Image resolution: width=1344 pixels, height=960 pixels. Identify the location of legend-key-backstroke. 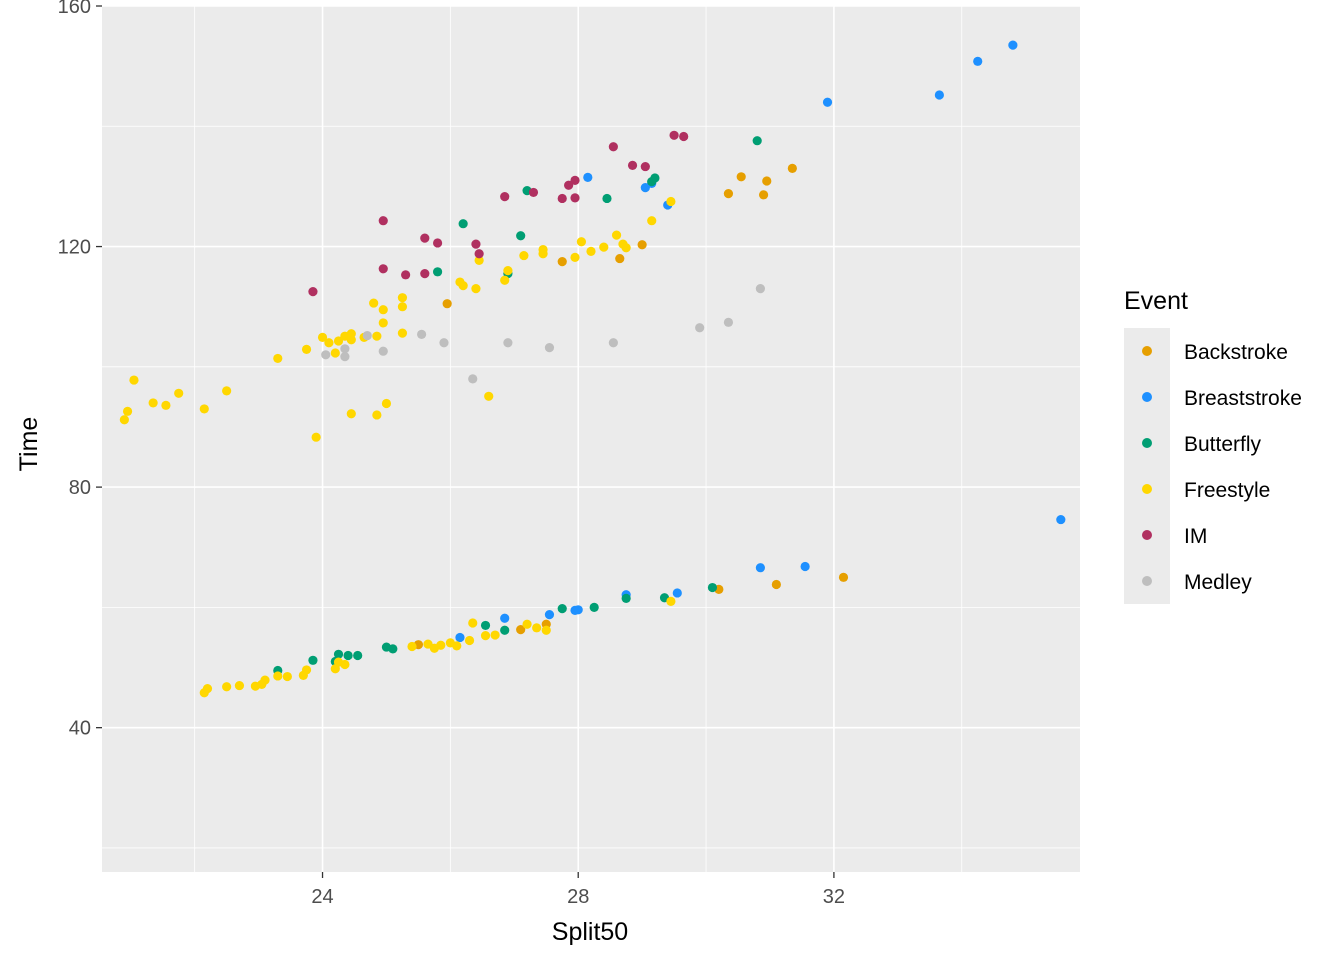
(1147, 351).